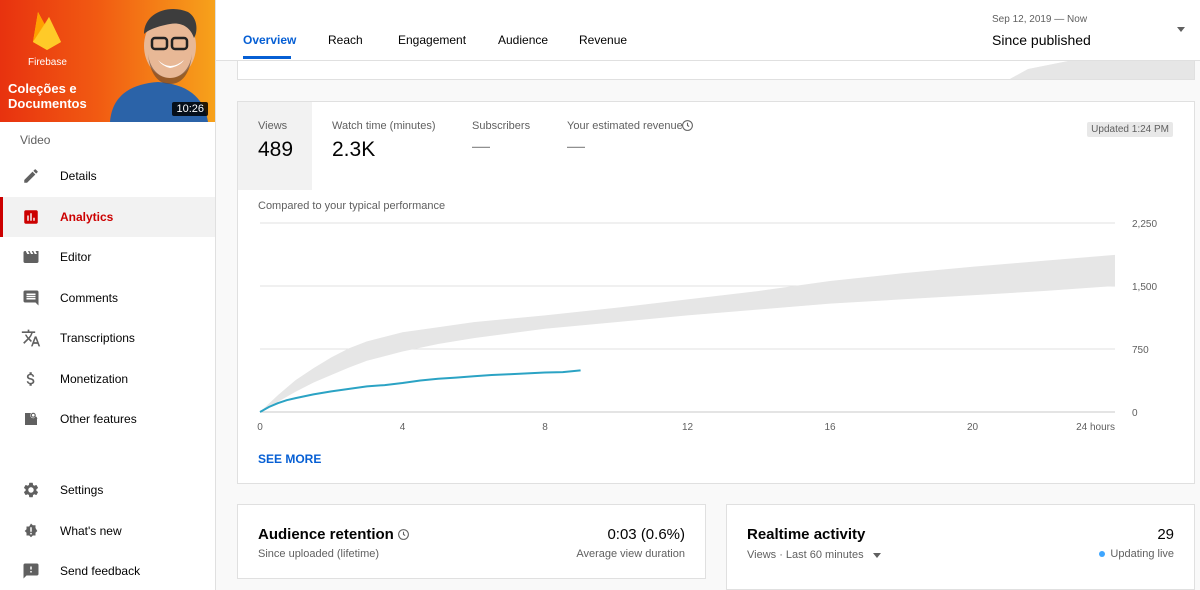  What do you see at coordinates (1102, 554) in the screenshot?
I see `live-dot-icon` at bounding box center [1102, 554].